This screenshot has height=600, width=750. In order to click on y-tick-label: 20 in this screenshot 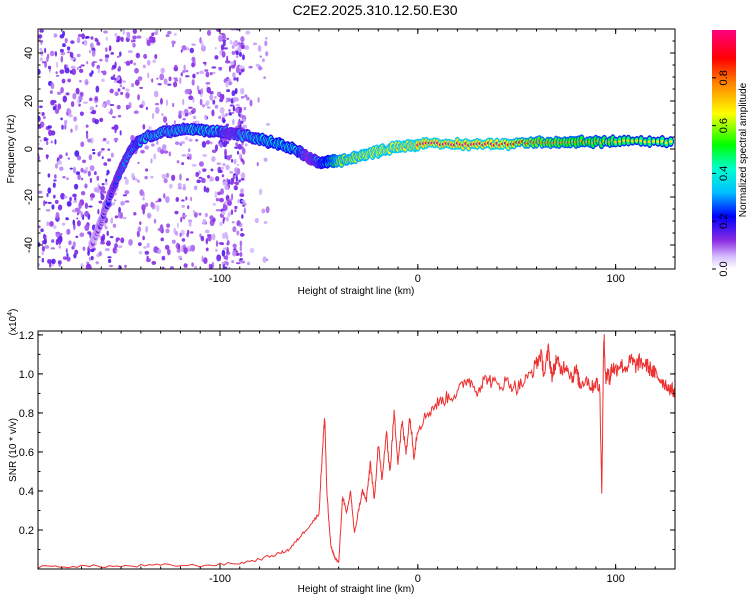, I will do `click(29, 101)`.